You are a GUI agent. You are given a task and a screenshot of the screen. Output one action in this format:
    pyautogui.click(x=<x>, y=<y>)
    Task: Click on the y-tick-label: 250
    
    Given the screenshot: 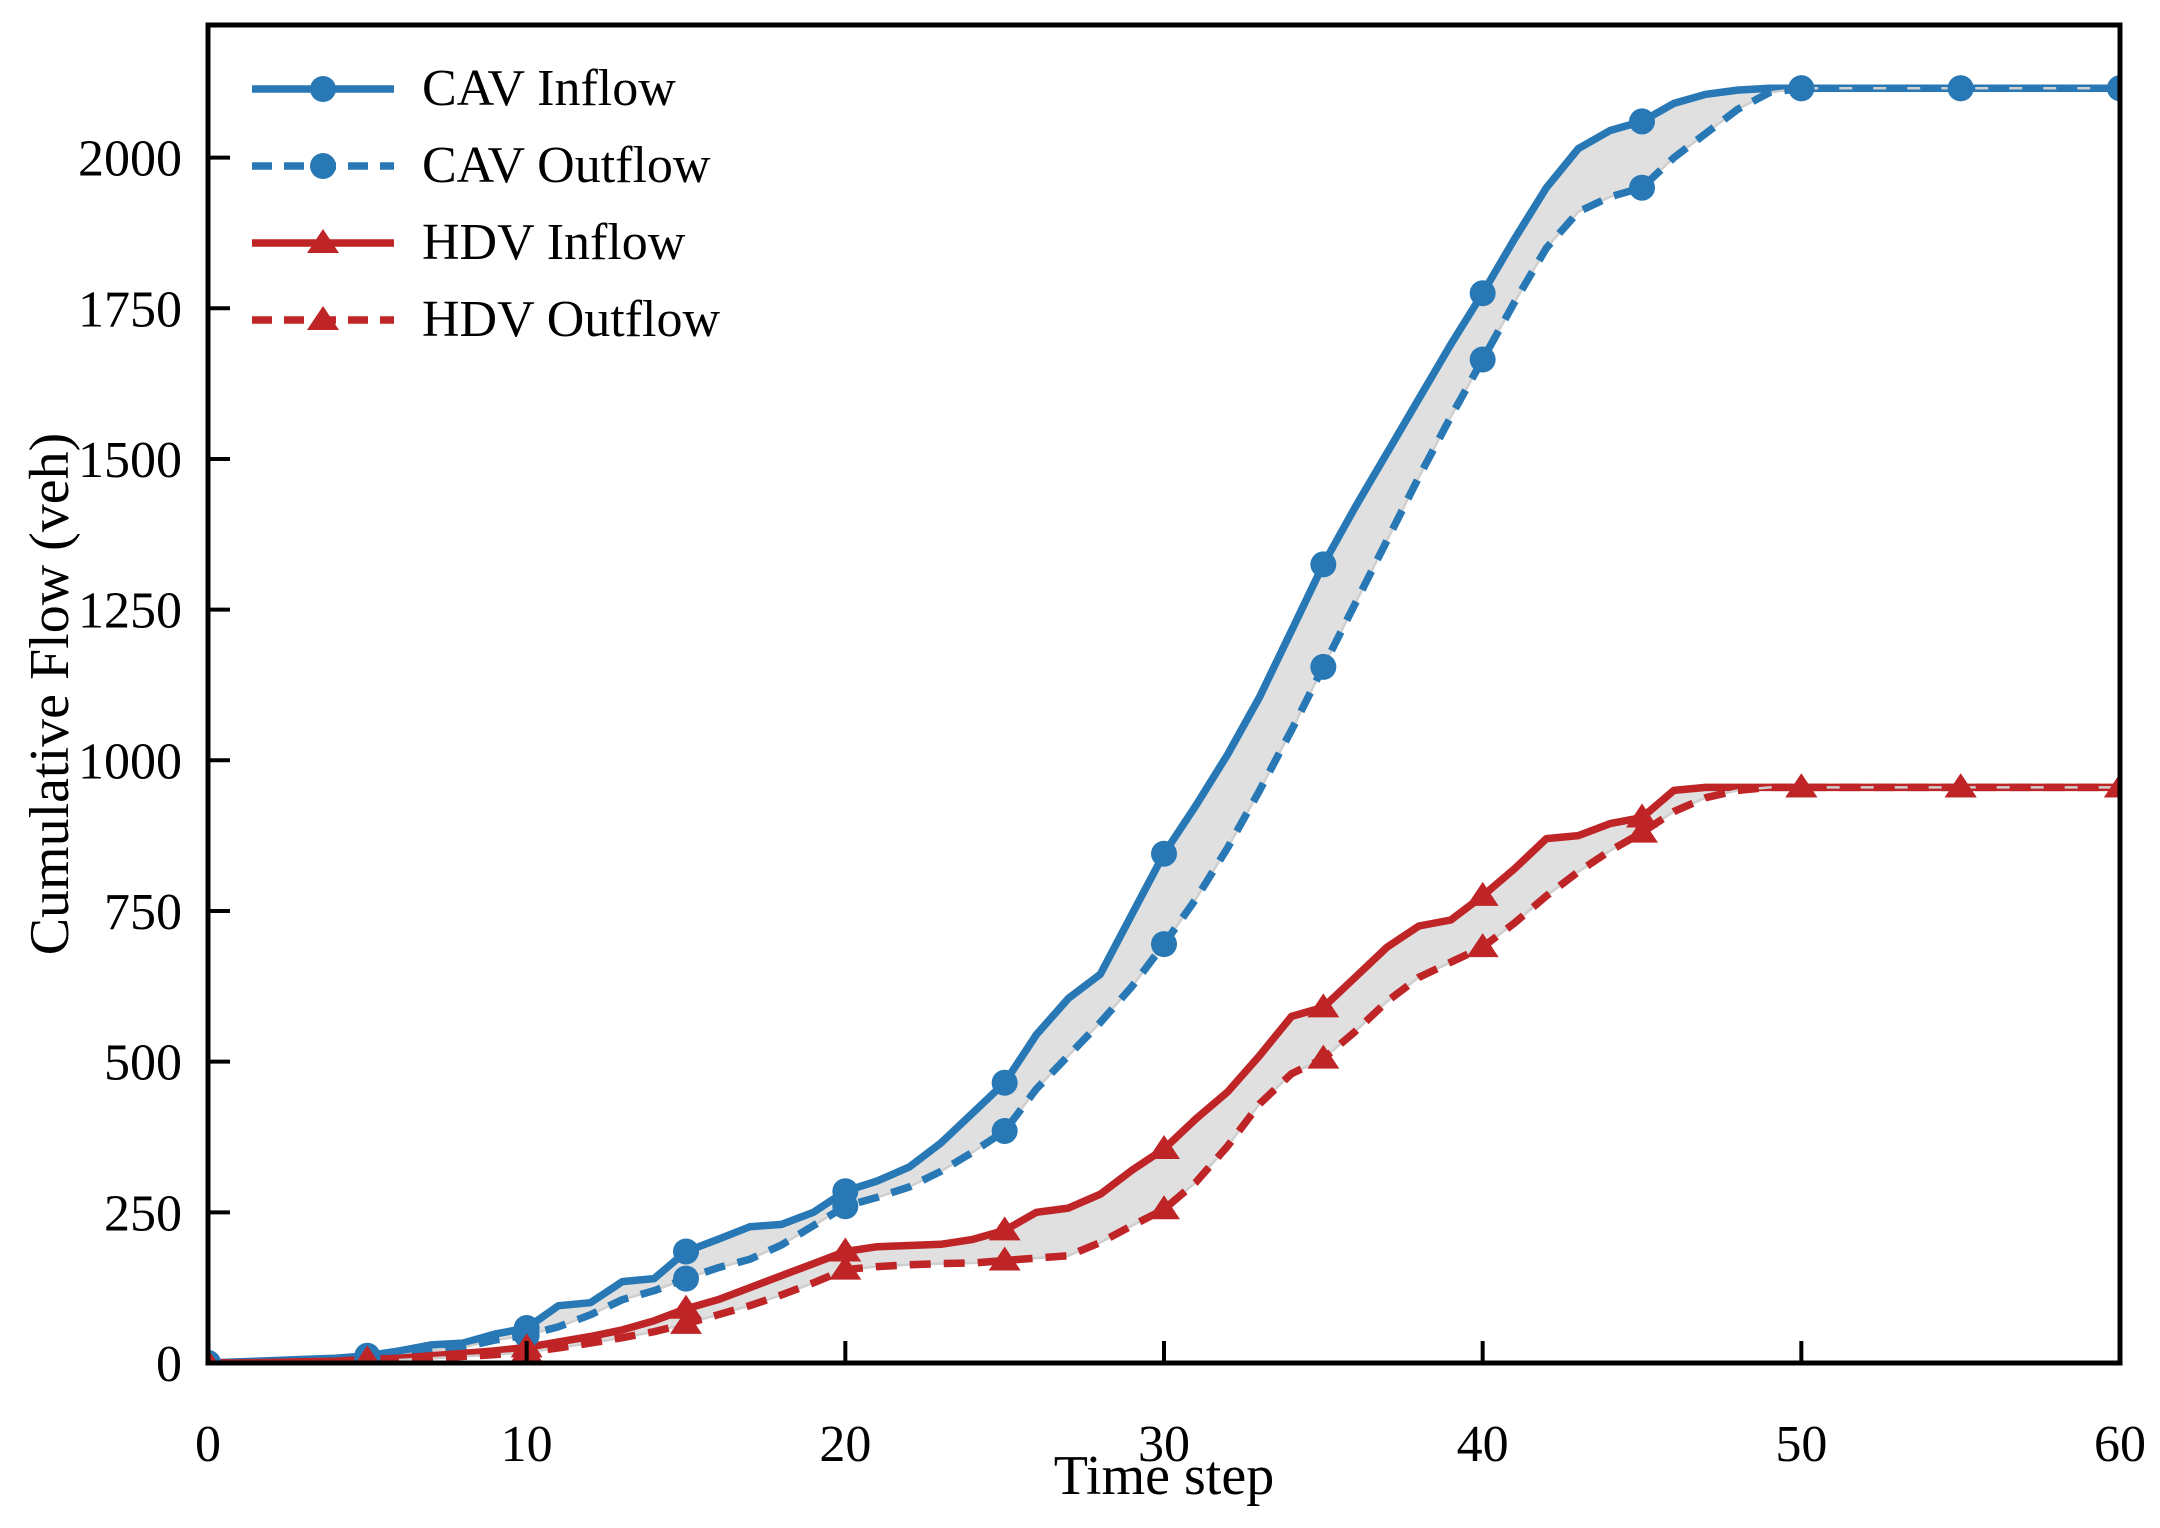 What is the action you would take?
    pyautogui.click(x=143, y=1213)
    